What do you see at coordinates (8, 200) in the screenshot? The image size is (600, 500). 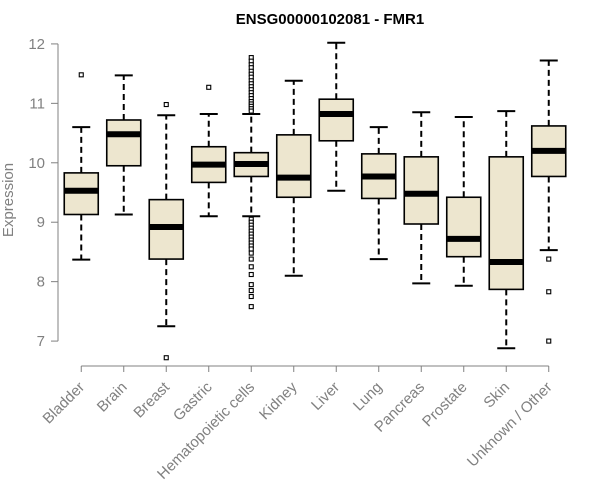 I see `y-axis-label: Expression` at bounding box center [8, 200].